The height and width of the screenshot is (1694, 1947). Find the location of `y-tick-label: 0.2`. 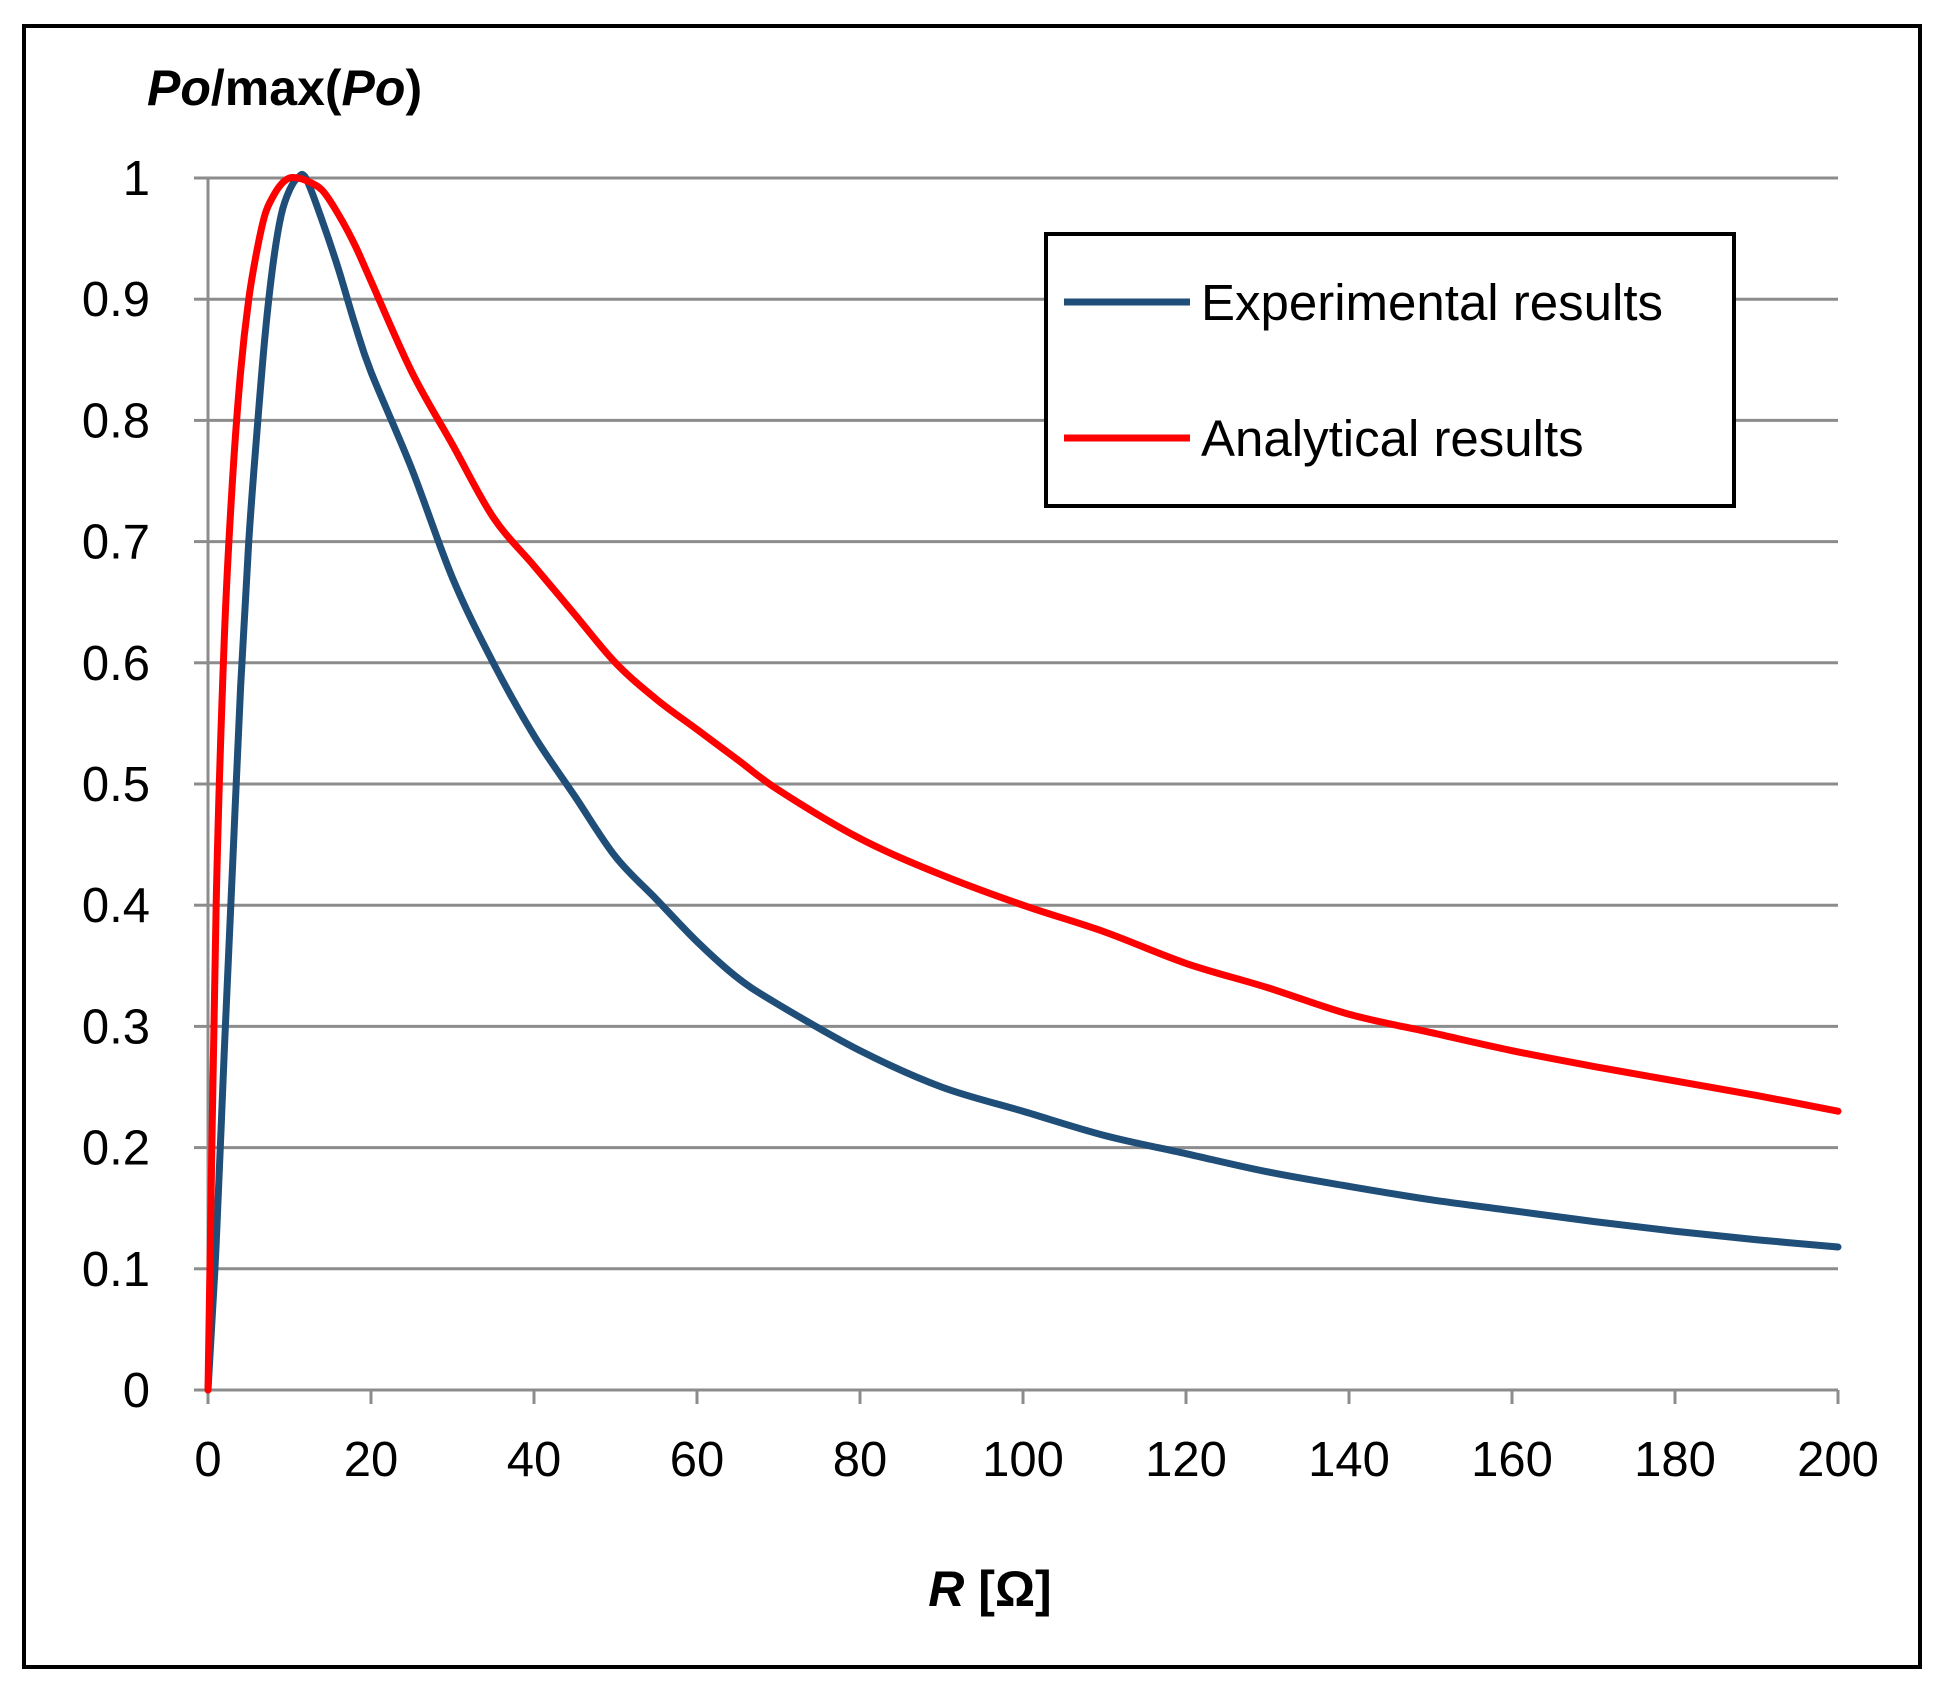

y-tick-label: 0.2 is located at coordinates (116, 1149).